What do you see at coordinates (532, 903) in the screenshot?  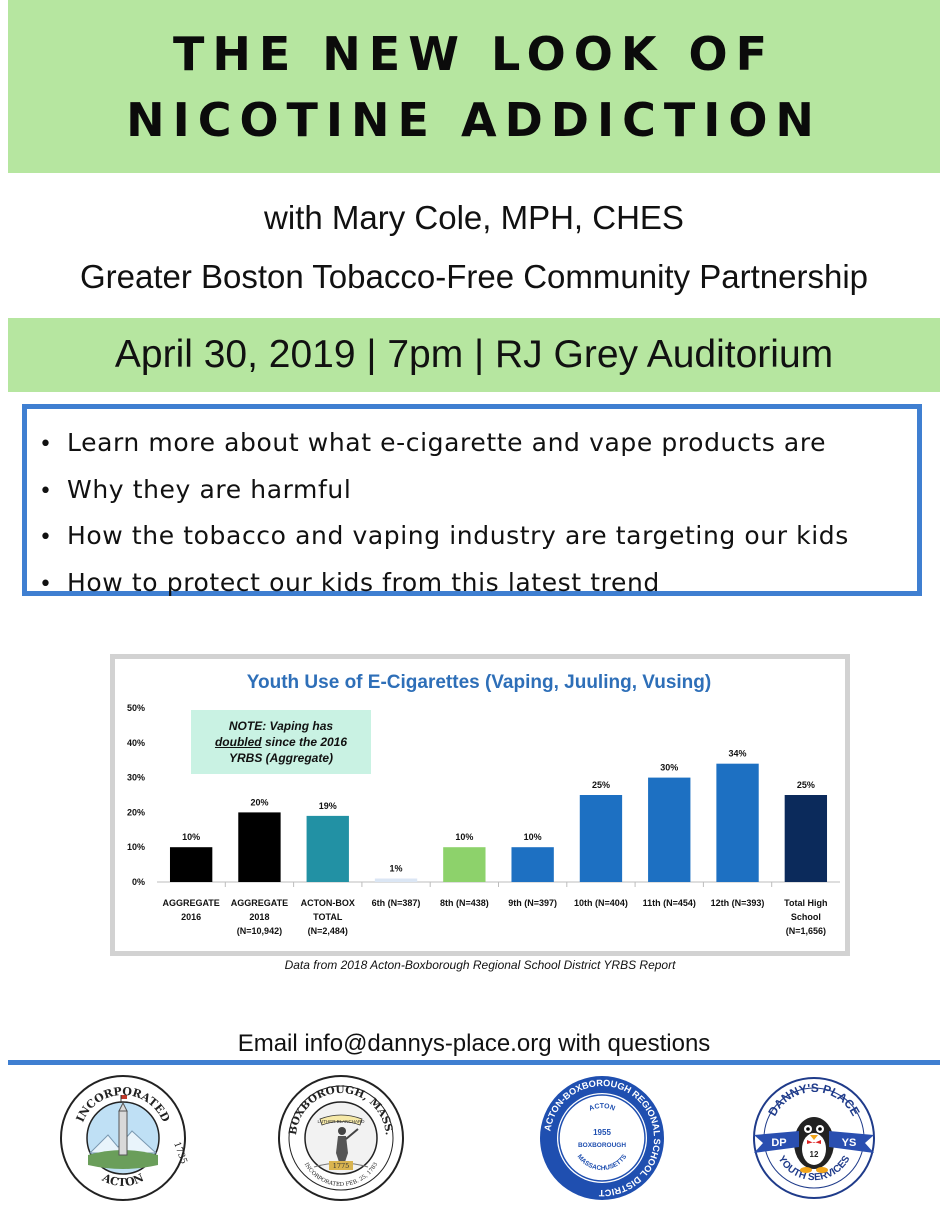 I see `x-tick-label: 9th (N=397)` at bounding box center [532, 903].